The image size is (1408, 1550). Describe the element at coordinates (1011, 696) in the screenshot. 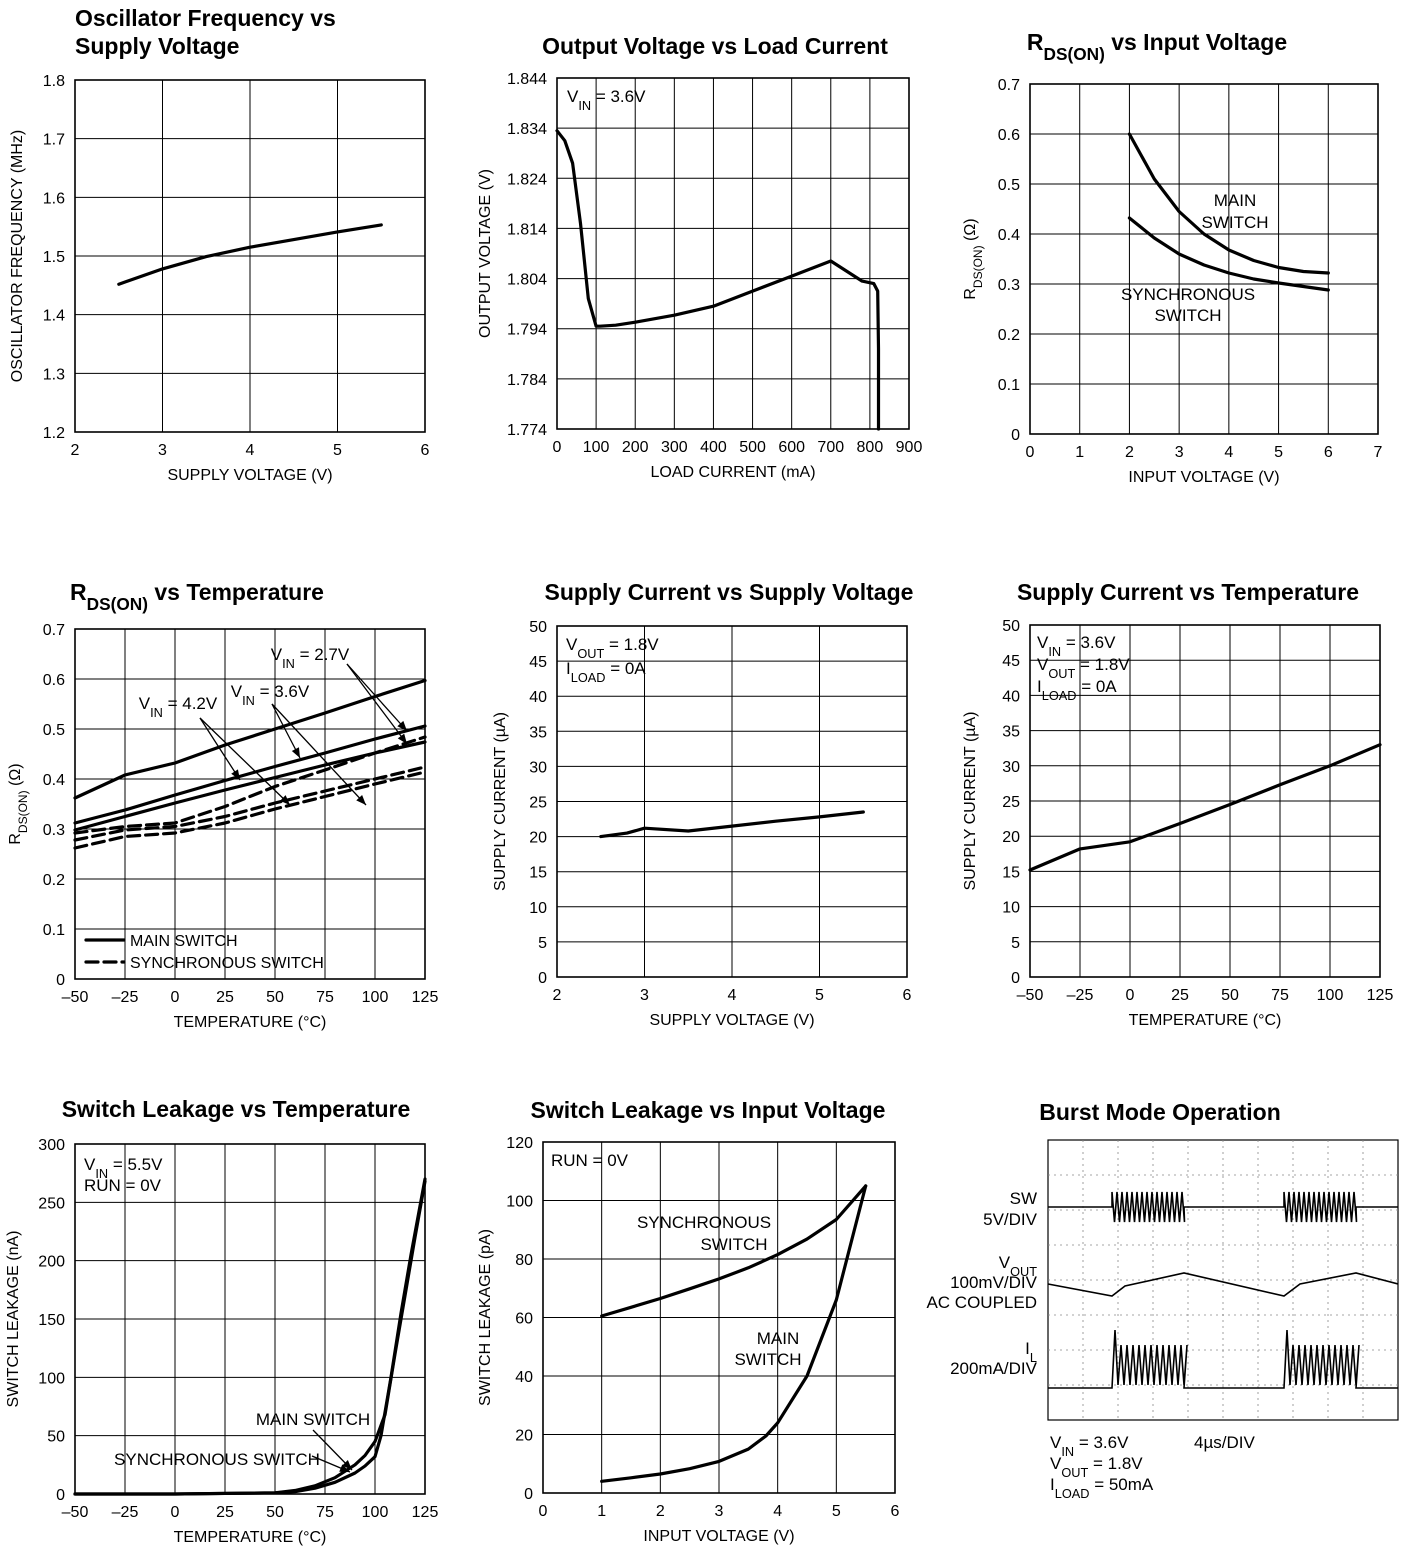

I see `y-tick-label: 40` at that location.